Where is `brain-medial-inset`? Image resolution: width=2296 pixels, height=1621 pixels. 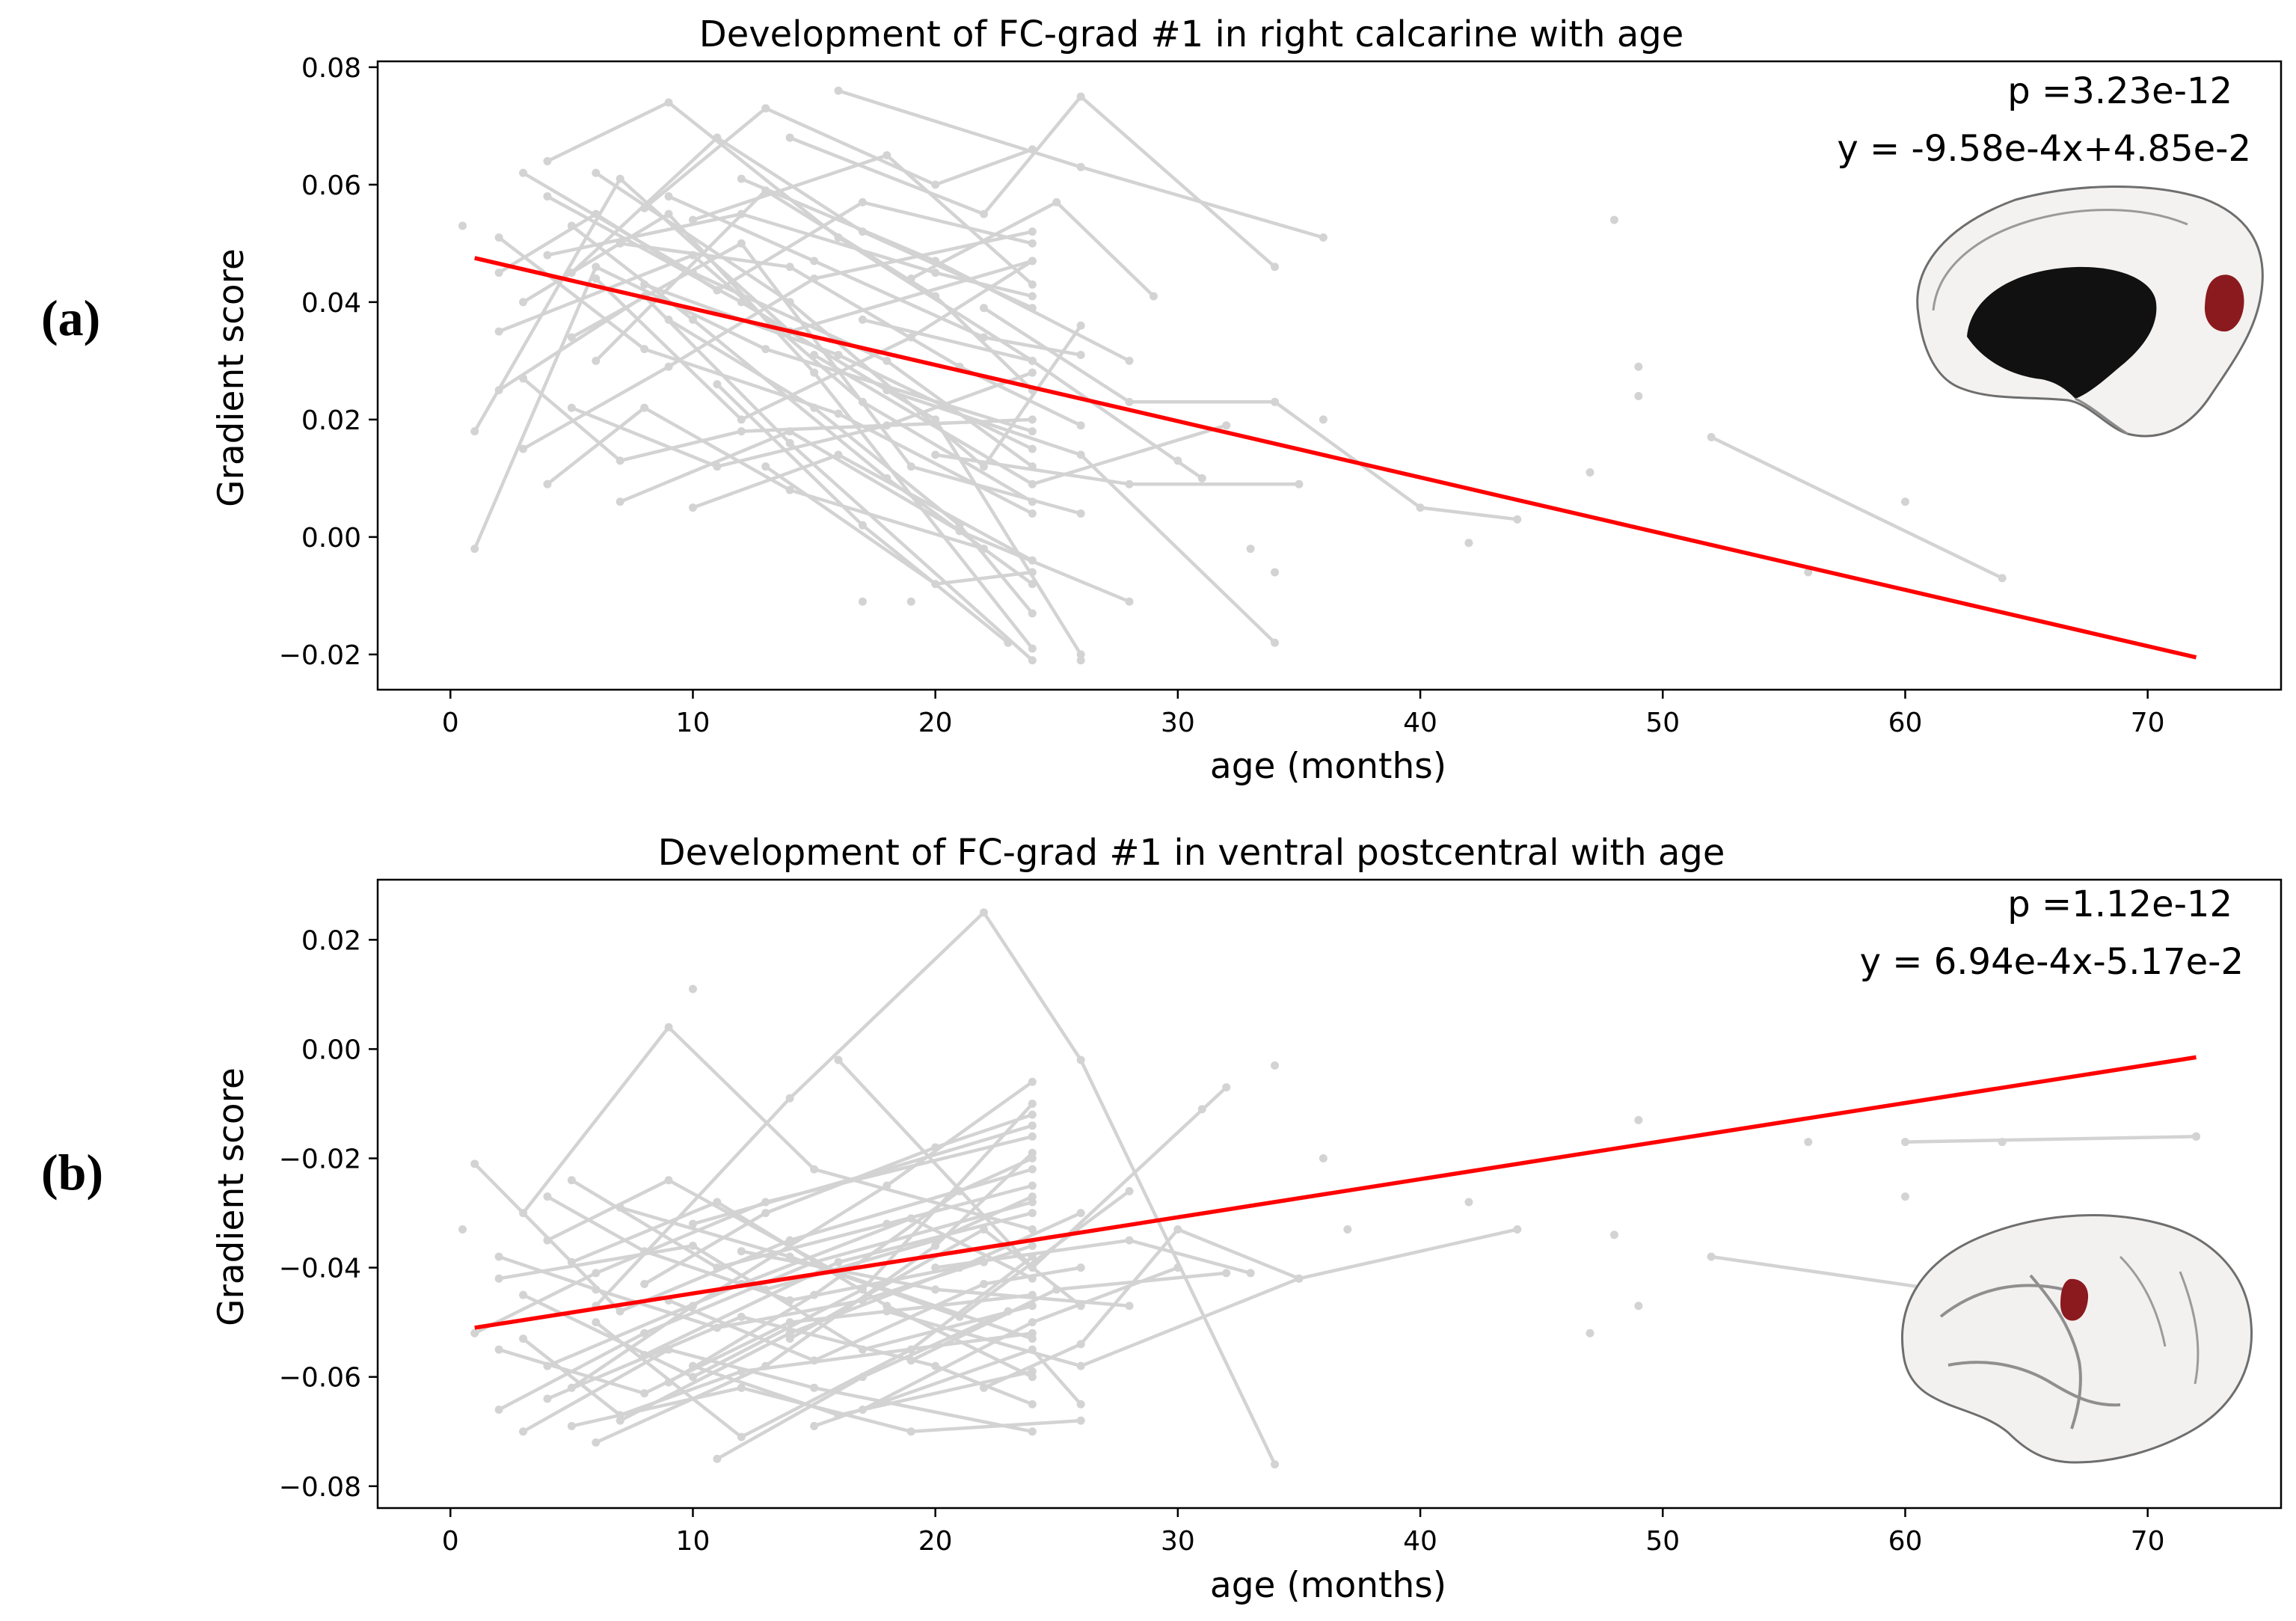
brain-medial-inset is located at coordinates (2090, 311).